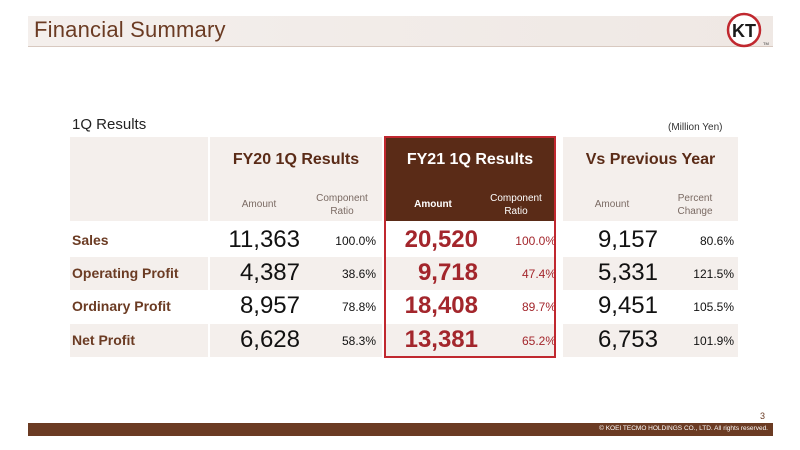 Image resolution: width=800 pixels, height=450 pixels. Describe the element at coordinates (766, 43) in the screenshot. I see `logo-tm: TM` at that location.